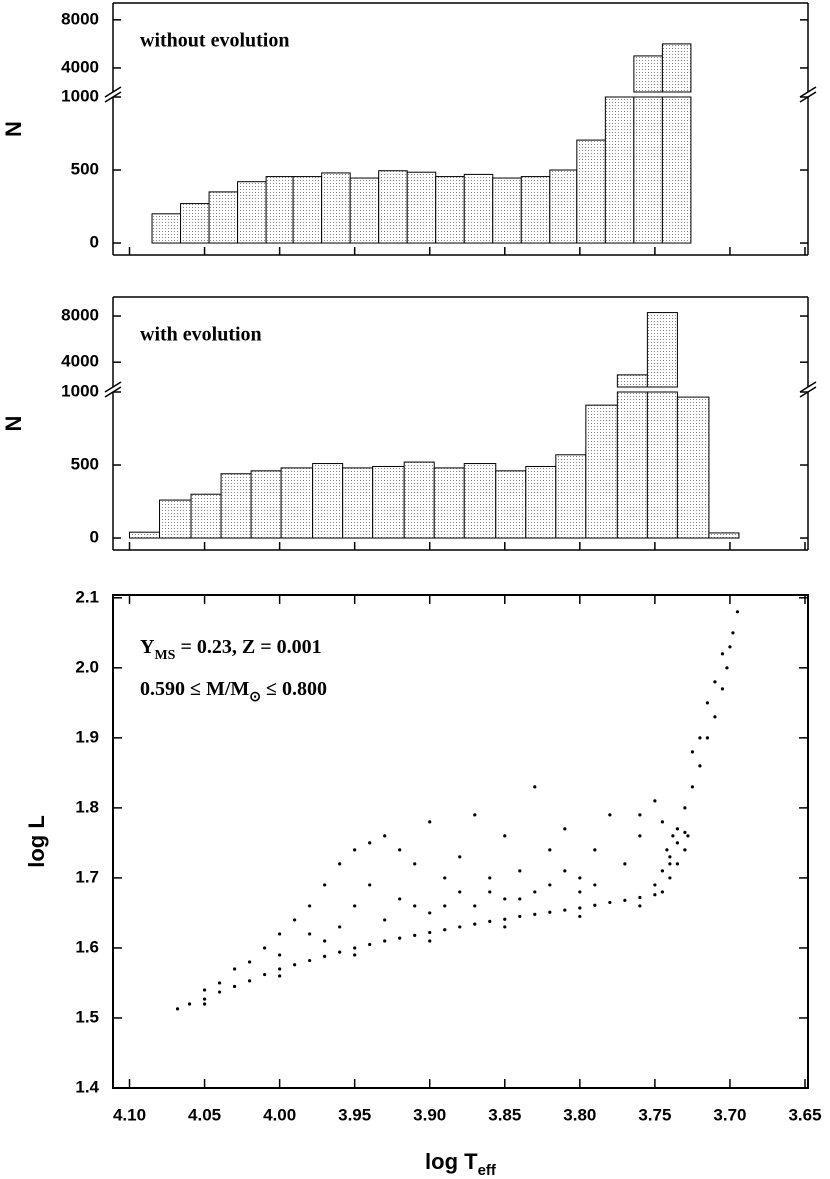 The height and width of the screenshot is (1179, 830). Describe the element at coordinates (80, 66) in the screenshot. I see `y-tick-label: 4000` at that location.